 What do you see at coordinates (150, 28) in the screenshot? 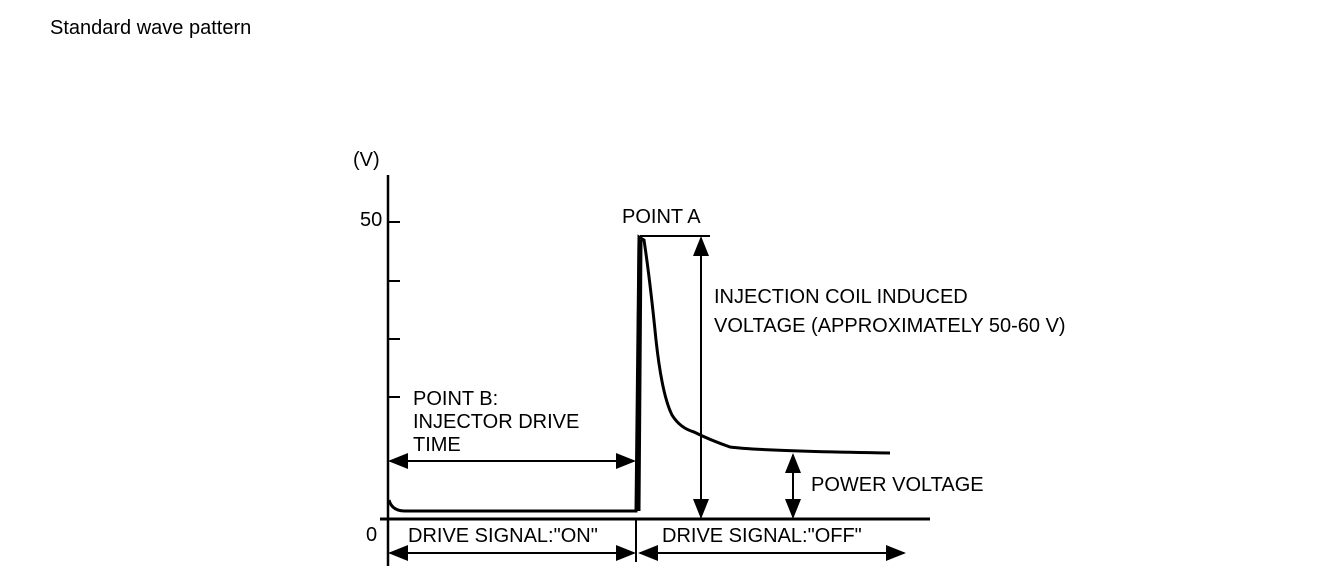
I see `title: Standard wave pattern` at bounding box center [150, 28].